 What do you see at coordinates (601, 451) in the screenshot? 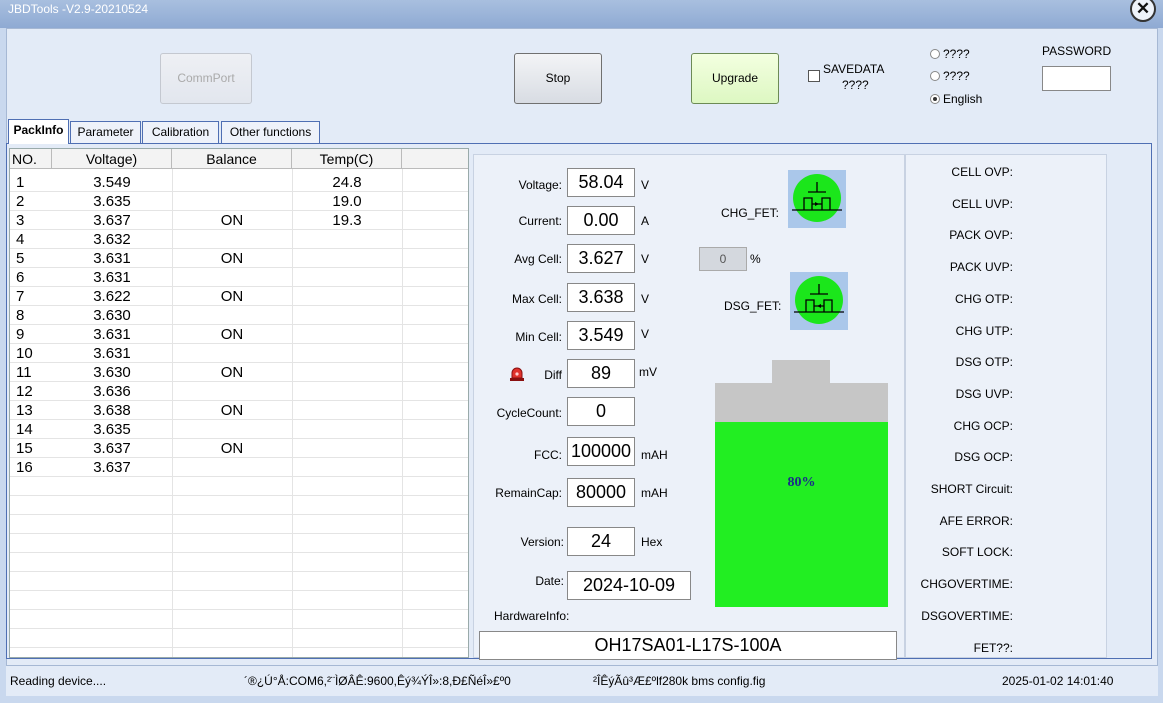
I see `fcc-value: 100000` at bounding box center [601, 451].